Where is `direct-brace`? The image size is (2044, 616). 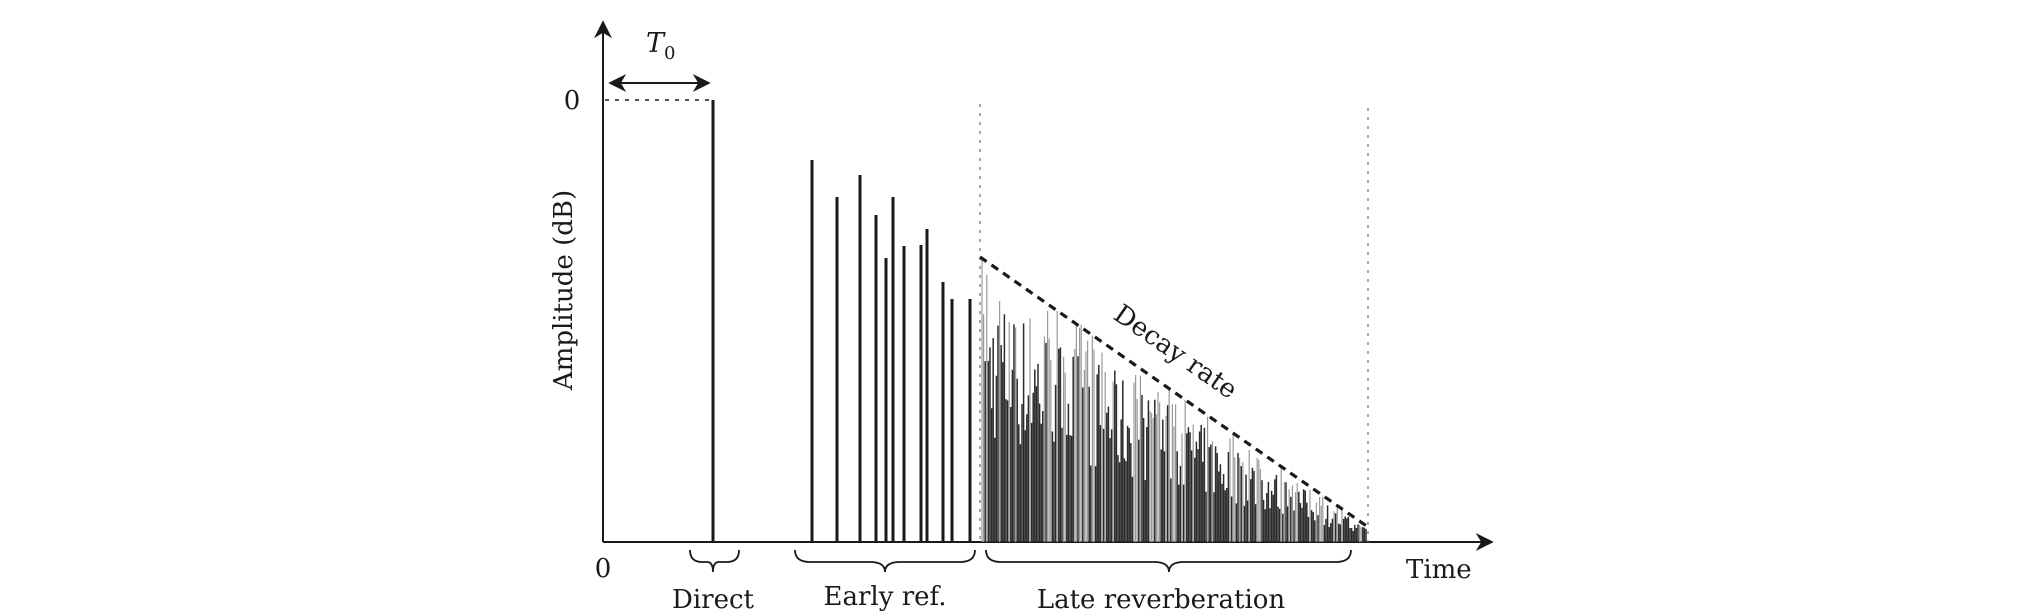
direct-brace is located at coordinates (714, 561).